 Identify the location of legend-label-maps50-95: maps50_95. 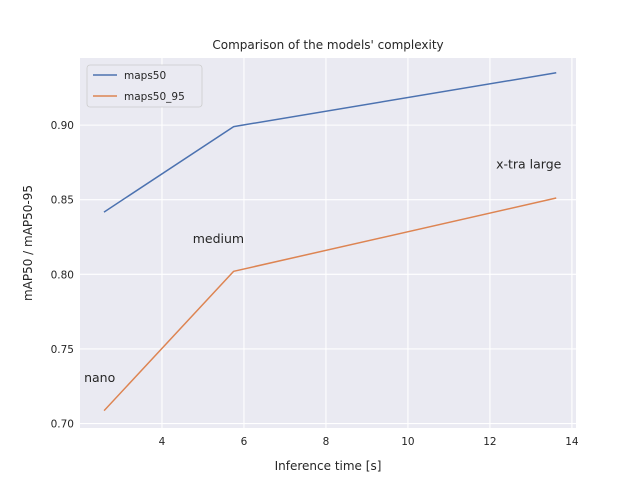
(154, 97).